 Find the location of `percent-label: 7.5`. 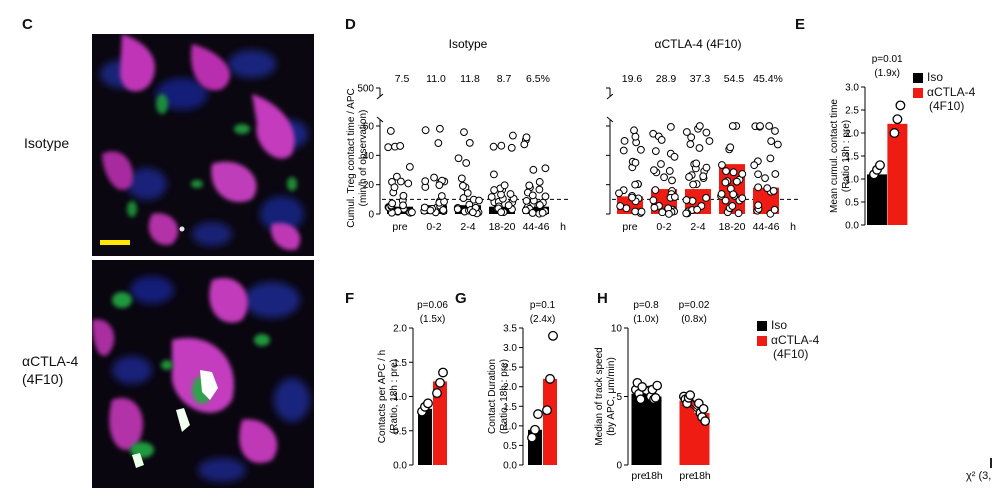

percent-label: 7.5 is located at coordinates (402, 79).